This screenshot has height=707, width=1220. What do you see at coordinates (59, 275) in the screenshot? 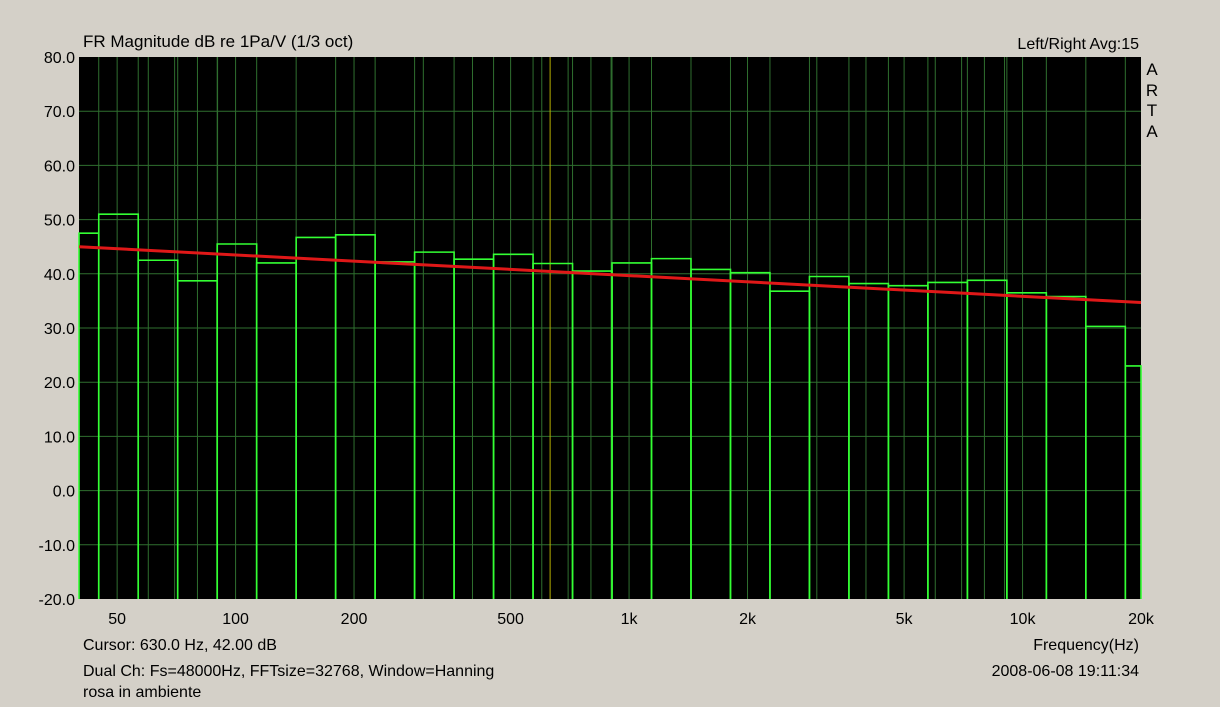
I see `y-tick-label: 40.0` at bounding box center [59, 275].